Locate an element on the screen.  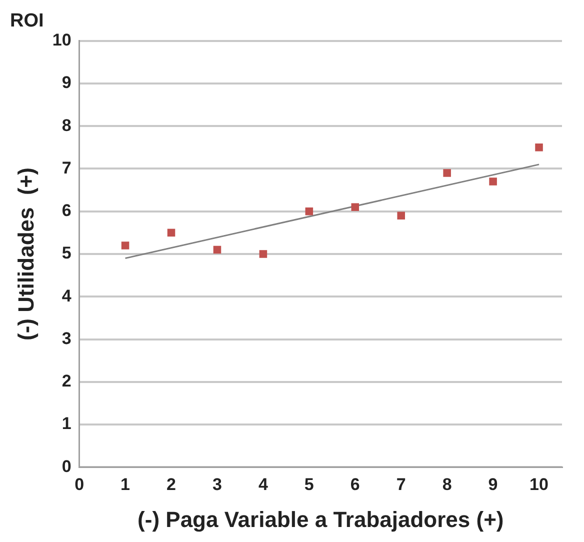
x-tick-label: 10 is located at coordinates (539, 484).